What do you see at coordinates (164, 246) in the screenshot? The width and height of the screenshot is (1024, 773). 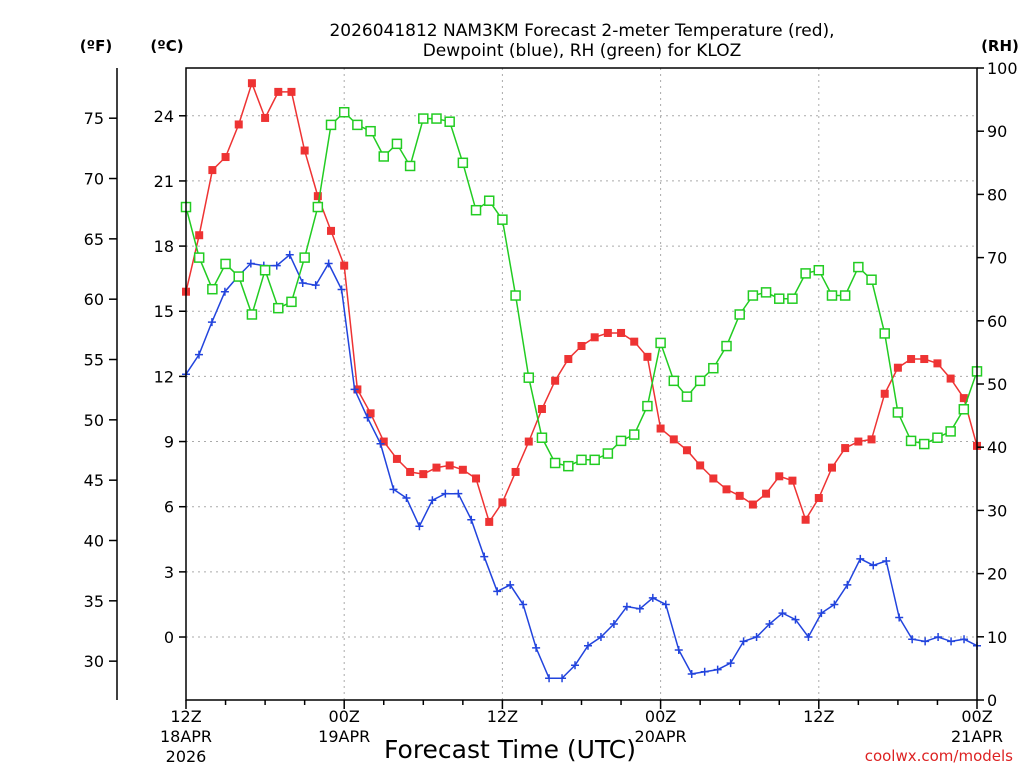 I see `celsius-tick-label: 18` at bounding box center [164, 246].